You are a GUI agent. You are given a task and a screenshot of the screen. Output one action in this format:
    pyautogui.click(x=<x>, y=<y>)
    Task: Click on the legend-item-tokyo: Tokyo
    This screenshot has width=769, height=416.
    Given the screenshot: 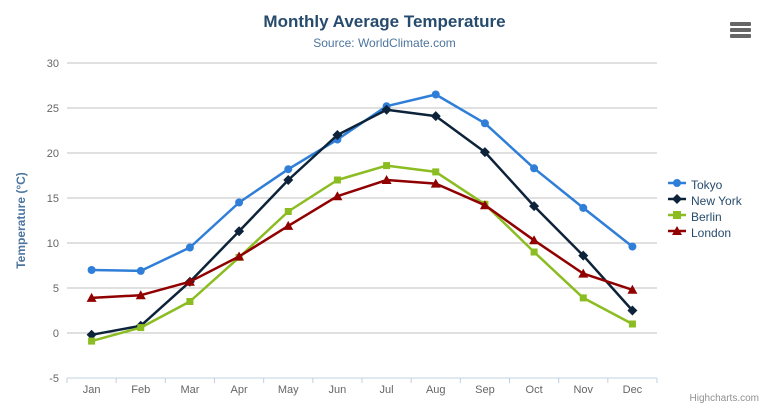 What is the action you would take?
    pyautogui.click(x=705, y=185)
    